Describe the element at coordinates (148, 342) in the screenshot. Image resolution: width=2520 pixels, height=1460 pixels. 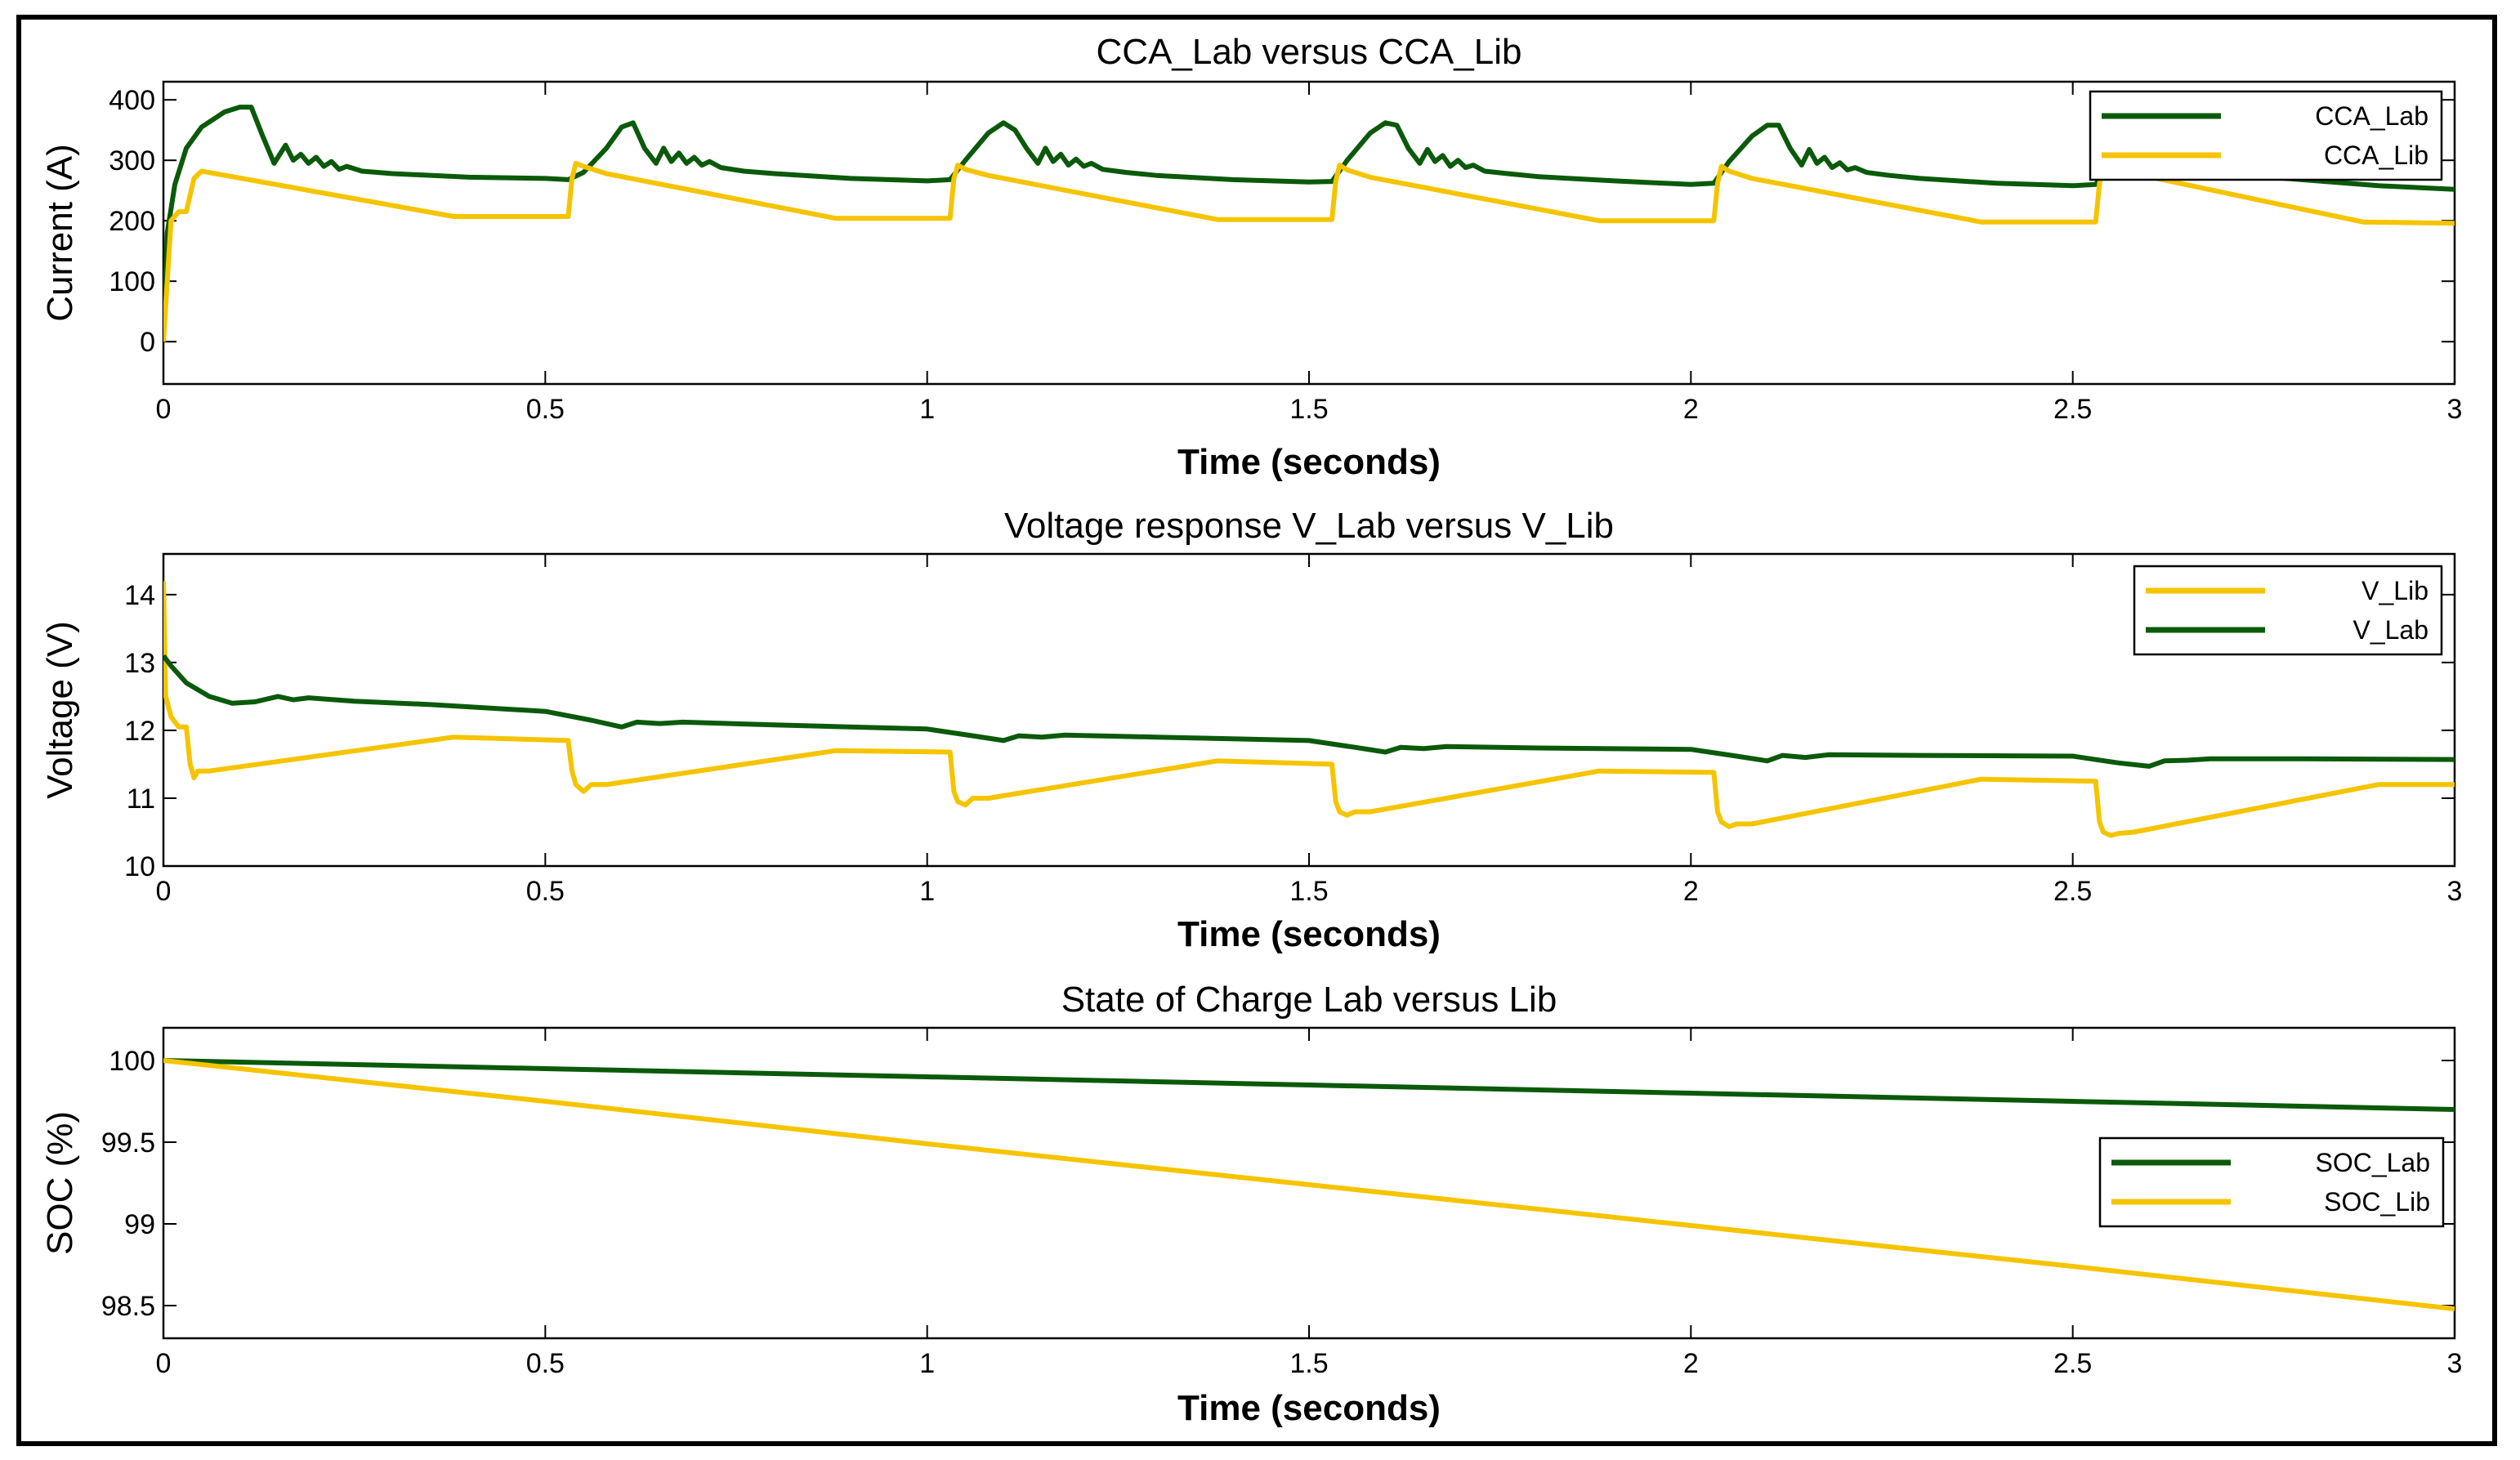
I see `y-tick-label: 0` at that location.